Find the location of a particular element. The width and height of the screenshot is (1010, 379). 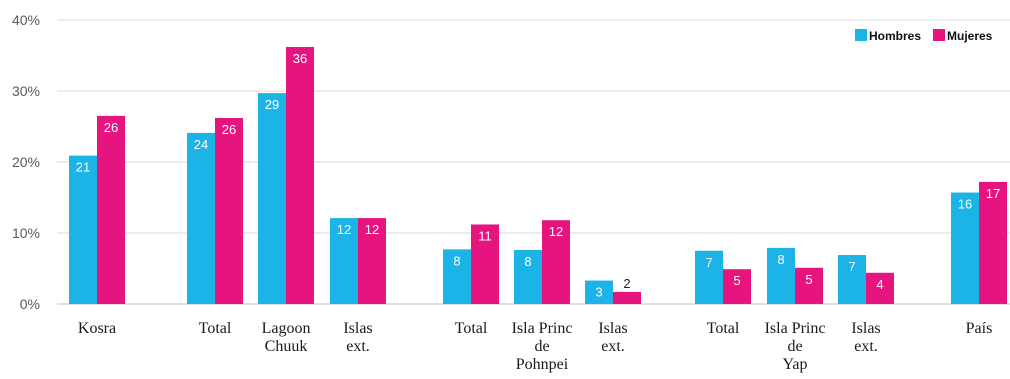

data-label-hombres: 24 is located at coordinates (201, 144).